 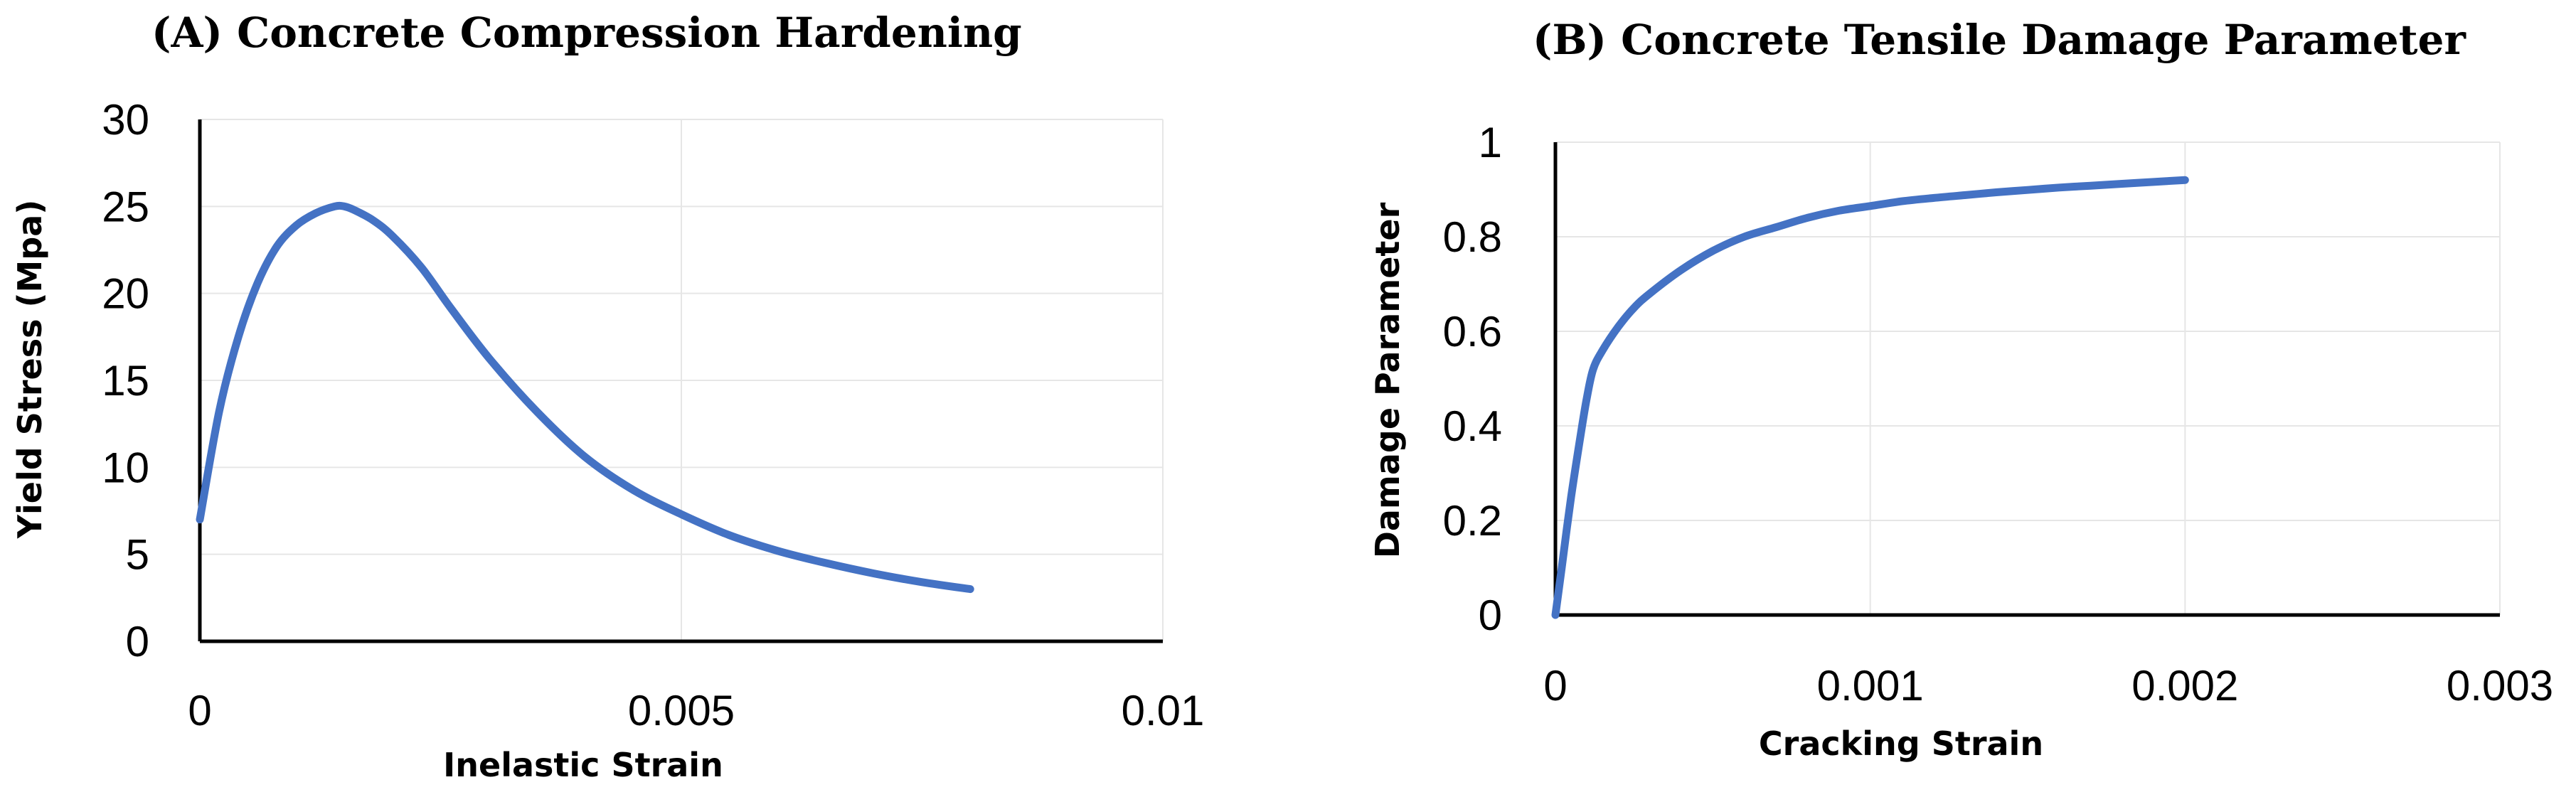 I want to click on chart-b-series, so click(x=1870, y=397).